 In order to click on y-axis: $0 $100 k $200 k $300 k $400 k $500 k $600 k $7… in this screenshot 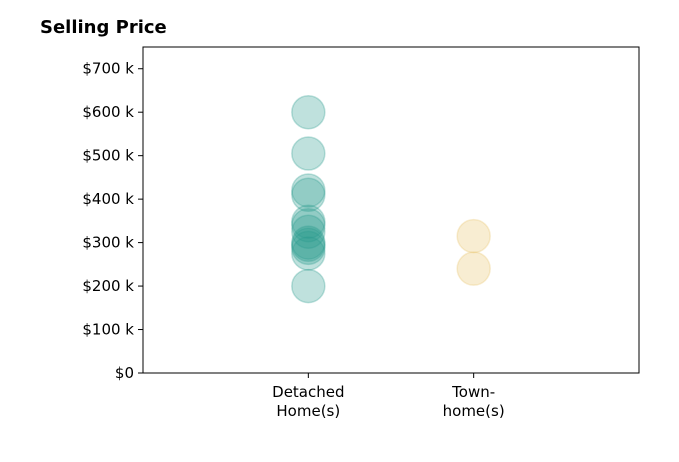, I will do `click(112, 221)`.